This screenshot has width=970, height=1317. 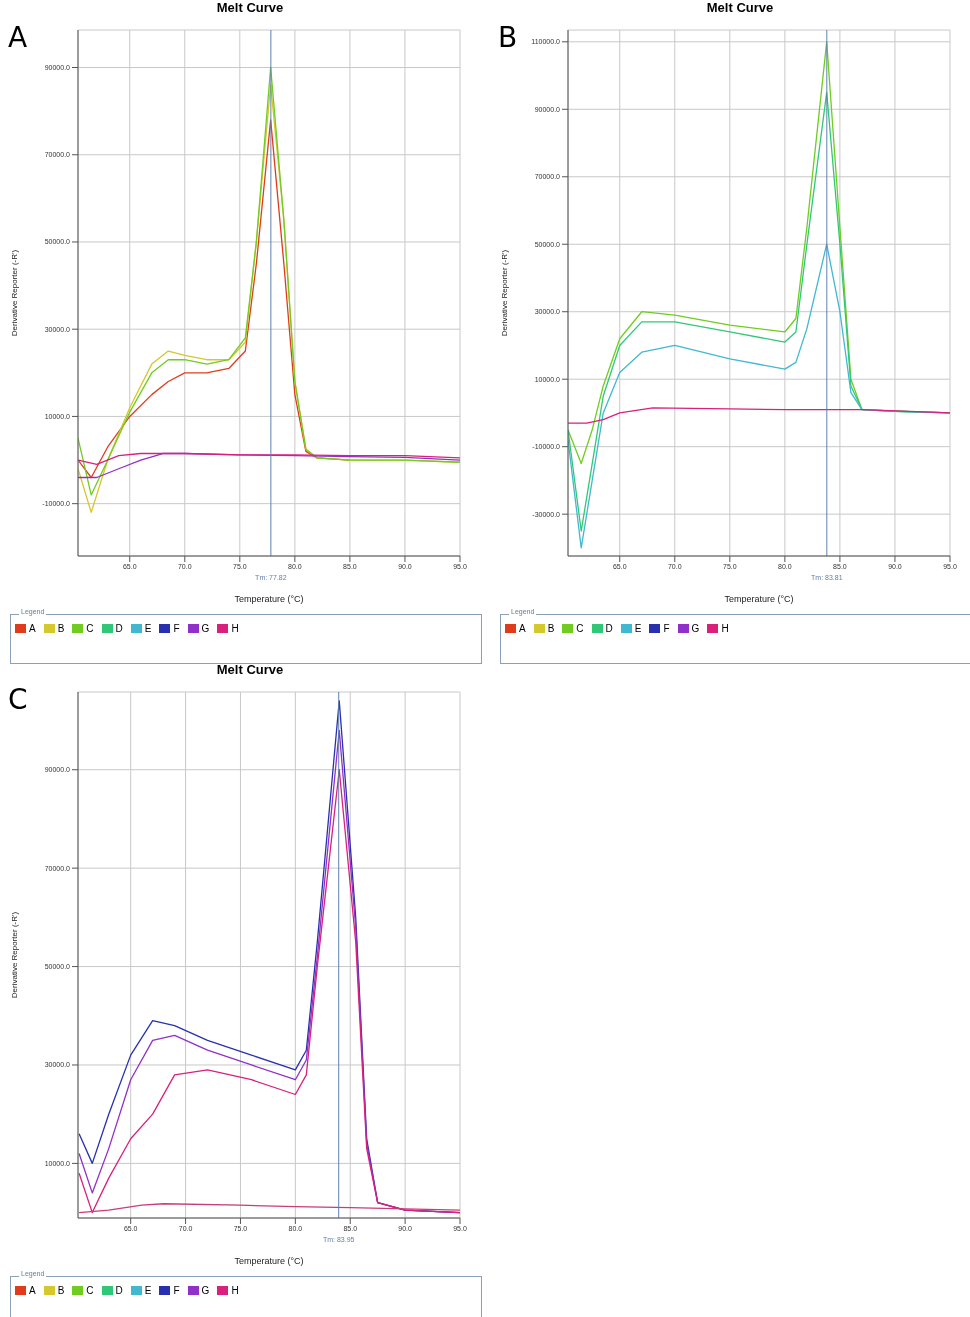 What do you see at coordinates (18, 699) in the screenshot?
I see `text: C` at bounding box center [18, 699].